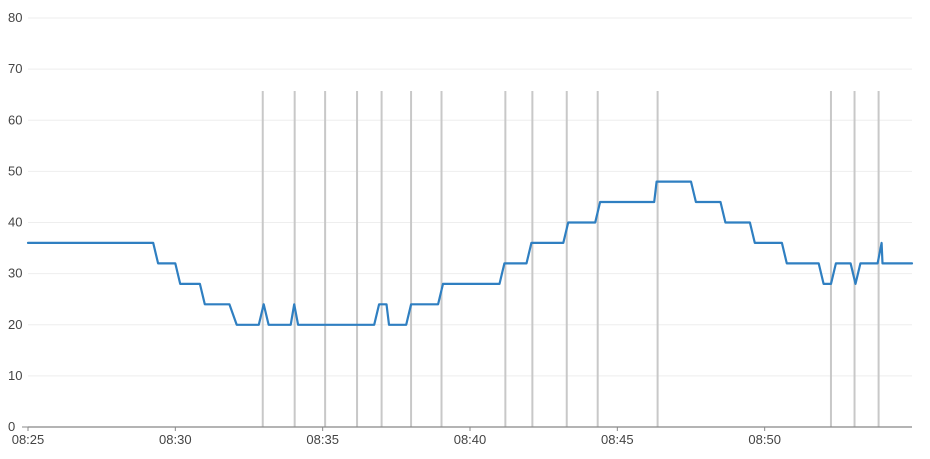 This screenshot has width=930, height=459. I want to click on x-tick-label: 08:35, so click(322, 439).